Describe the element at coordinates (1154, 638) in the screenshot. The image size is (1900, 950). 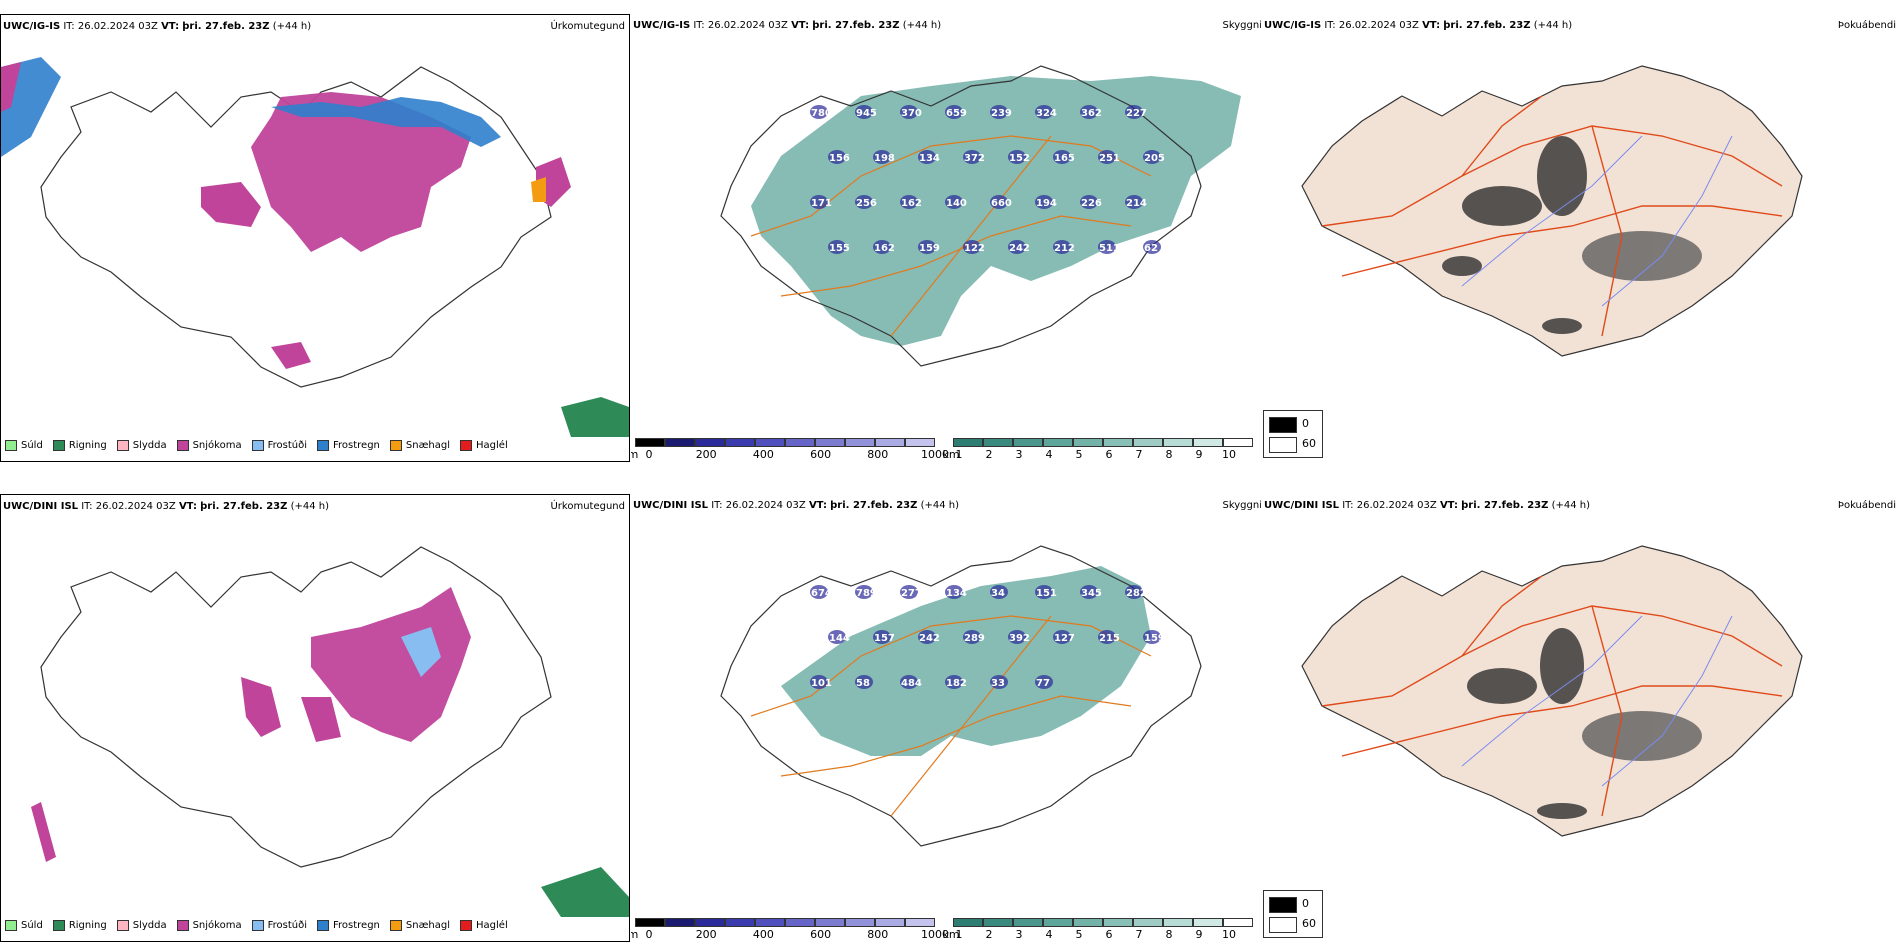
I see `cloud-base-label: 159` at that location.